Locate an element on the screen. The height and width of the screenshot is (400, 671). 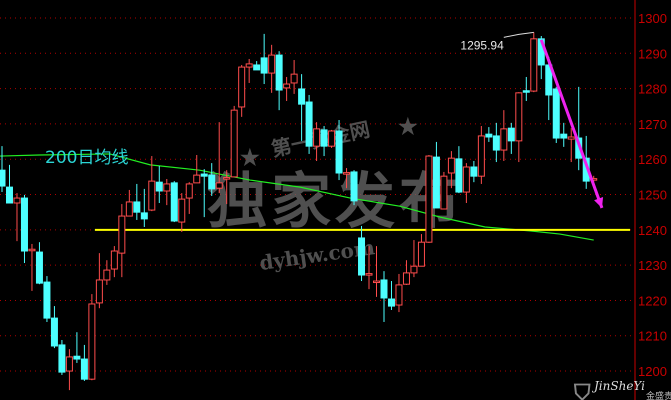
arrow-shaft is located at coordinates (571, 124).